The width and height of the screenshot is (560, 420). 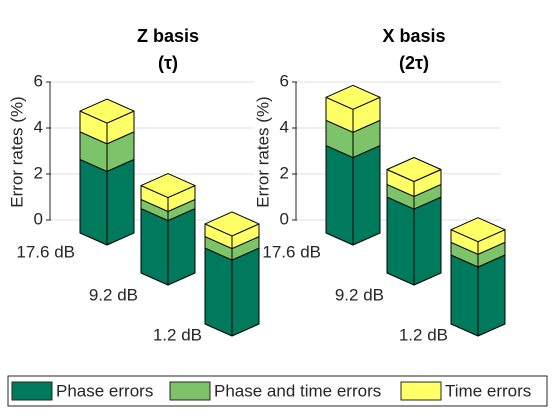 I want to click on legend-label: Phase and time errors, so click(x=297, y=390).